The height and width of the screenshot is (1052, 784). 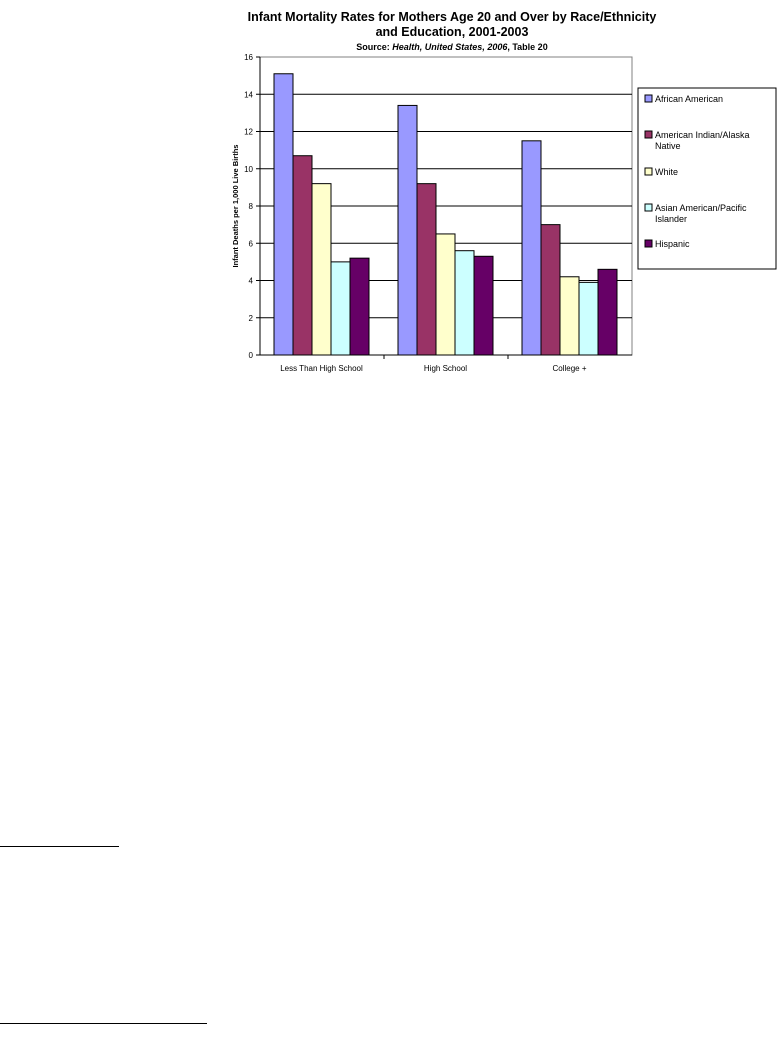 I want to click on y-tick-label: 4, so click(x=251, y=281).